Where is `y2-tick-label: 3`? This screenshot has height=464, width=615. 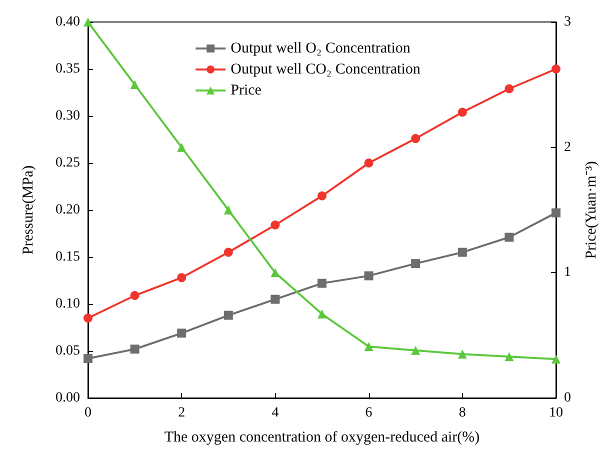 y2-tick-label: 3 is located at coordinates (567, 22).